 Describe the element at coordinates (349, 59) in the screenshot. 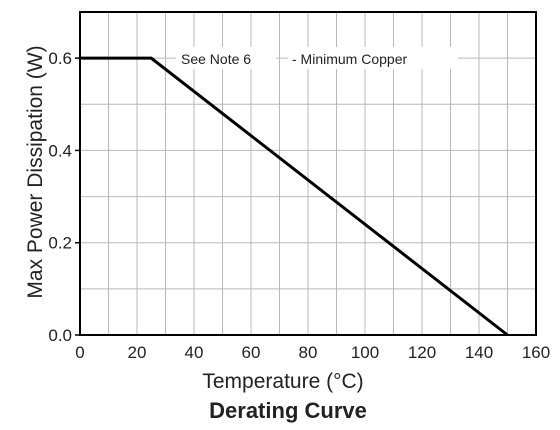

I see `annotation-copper: - Minimum Copper` at that location.